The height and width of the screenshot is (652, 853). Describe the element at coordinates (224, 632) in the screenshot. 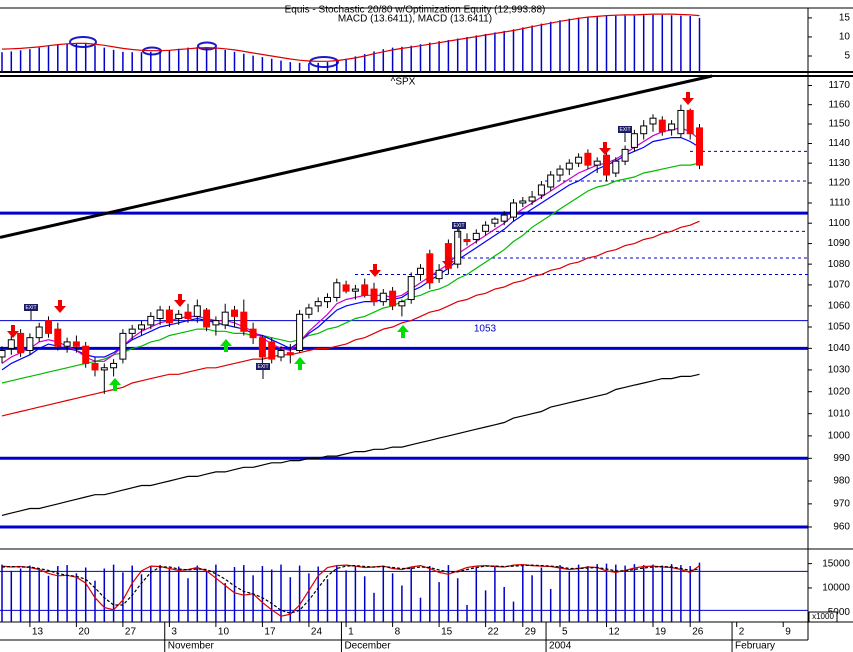

I see `x-tick-label: 10` at that location.